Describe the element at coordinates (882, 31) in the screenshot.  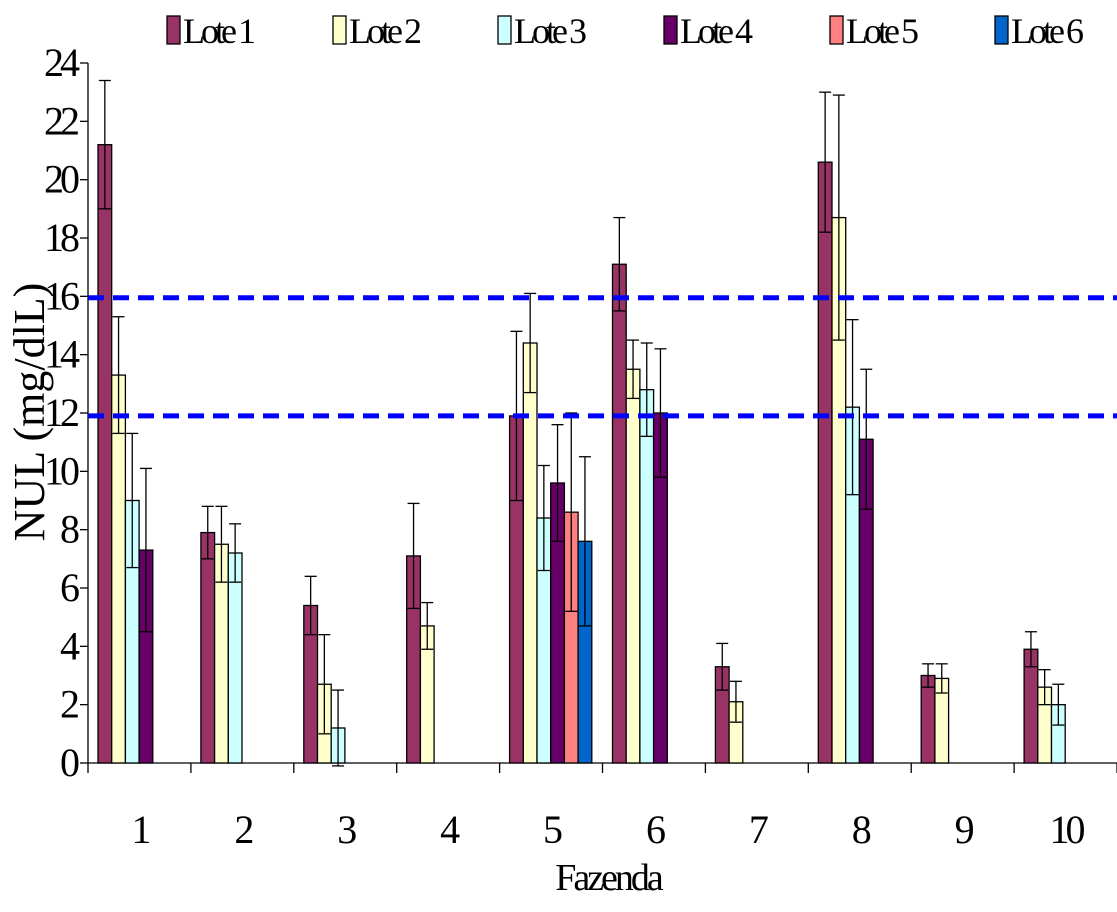
I see `legend-label: Lote 5` at that location.